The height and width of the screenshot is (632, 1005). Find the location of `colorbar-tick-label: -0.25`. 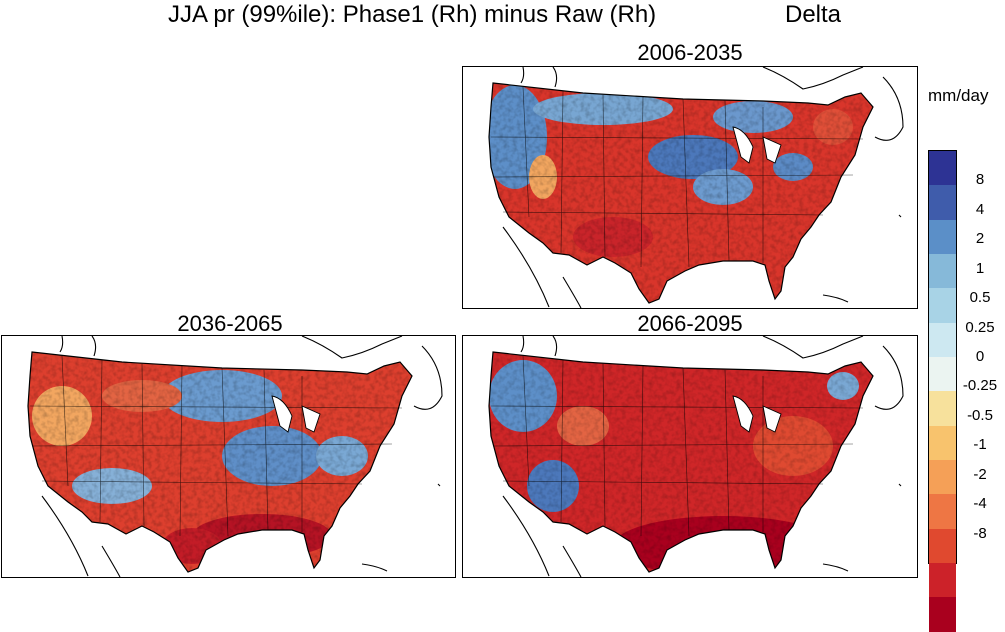

colorbar-tick-label: -0.25 is located at coordinates (980, 386).